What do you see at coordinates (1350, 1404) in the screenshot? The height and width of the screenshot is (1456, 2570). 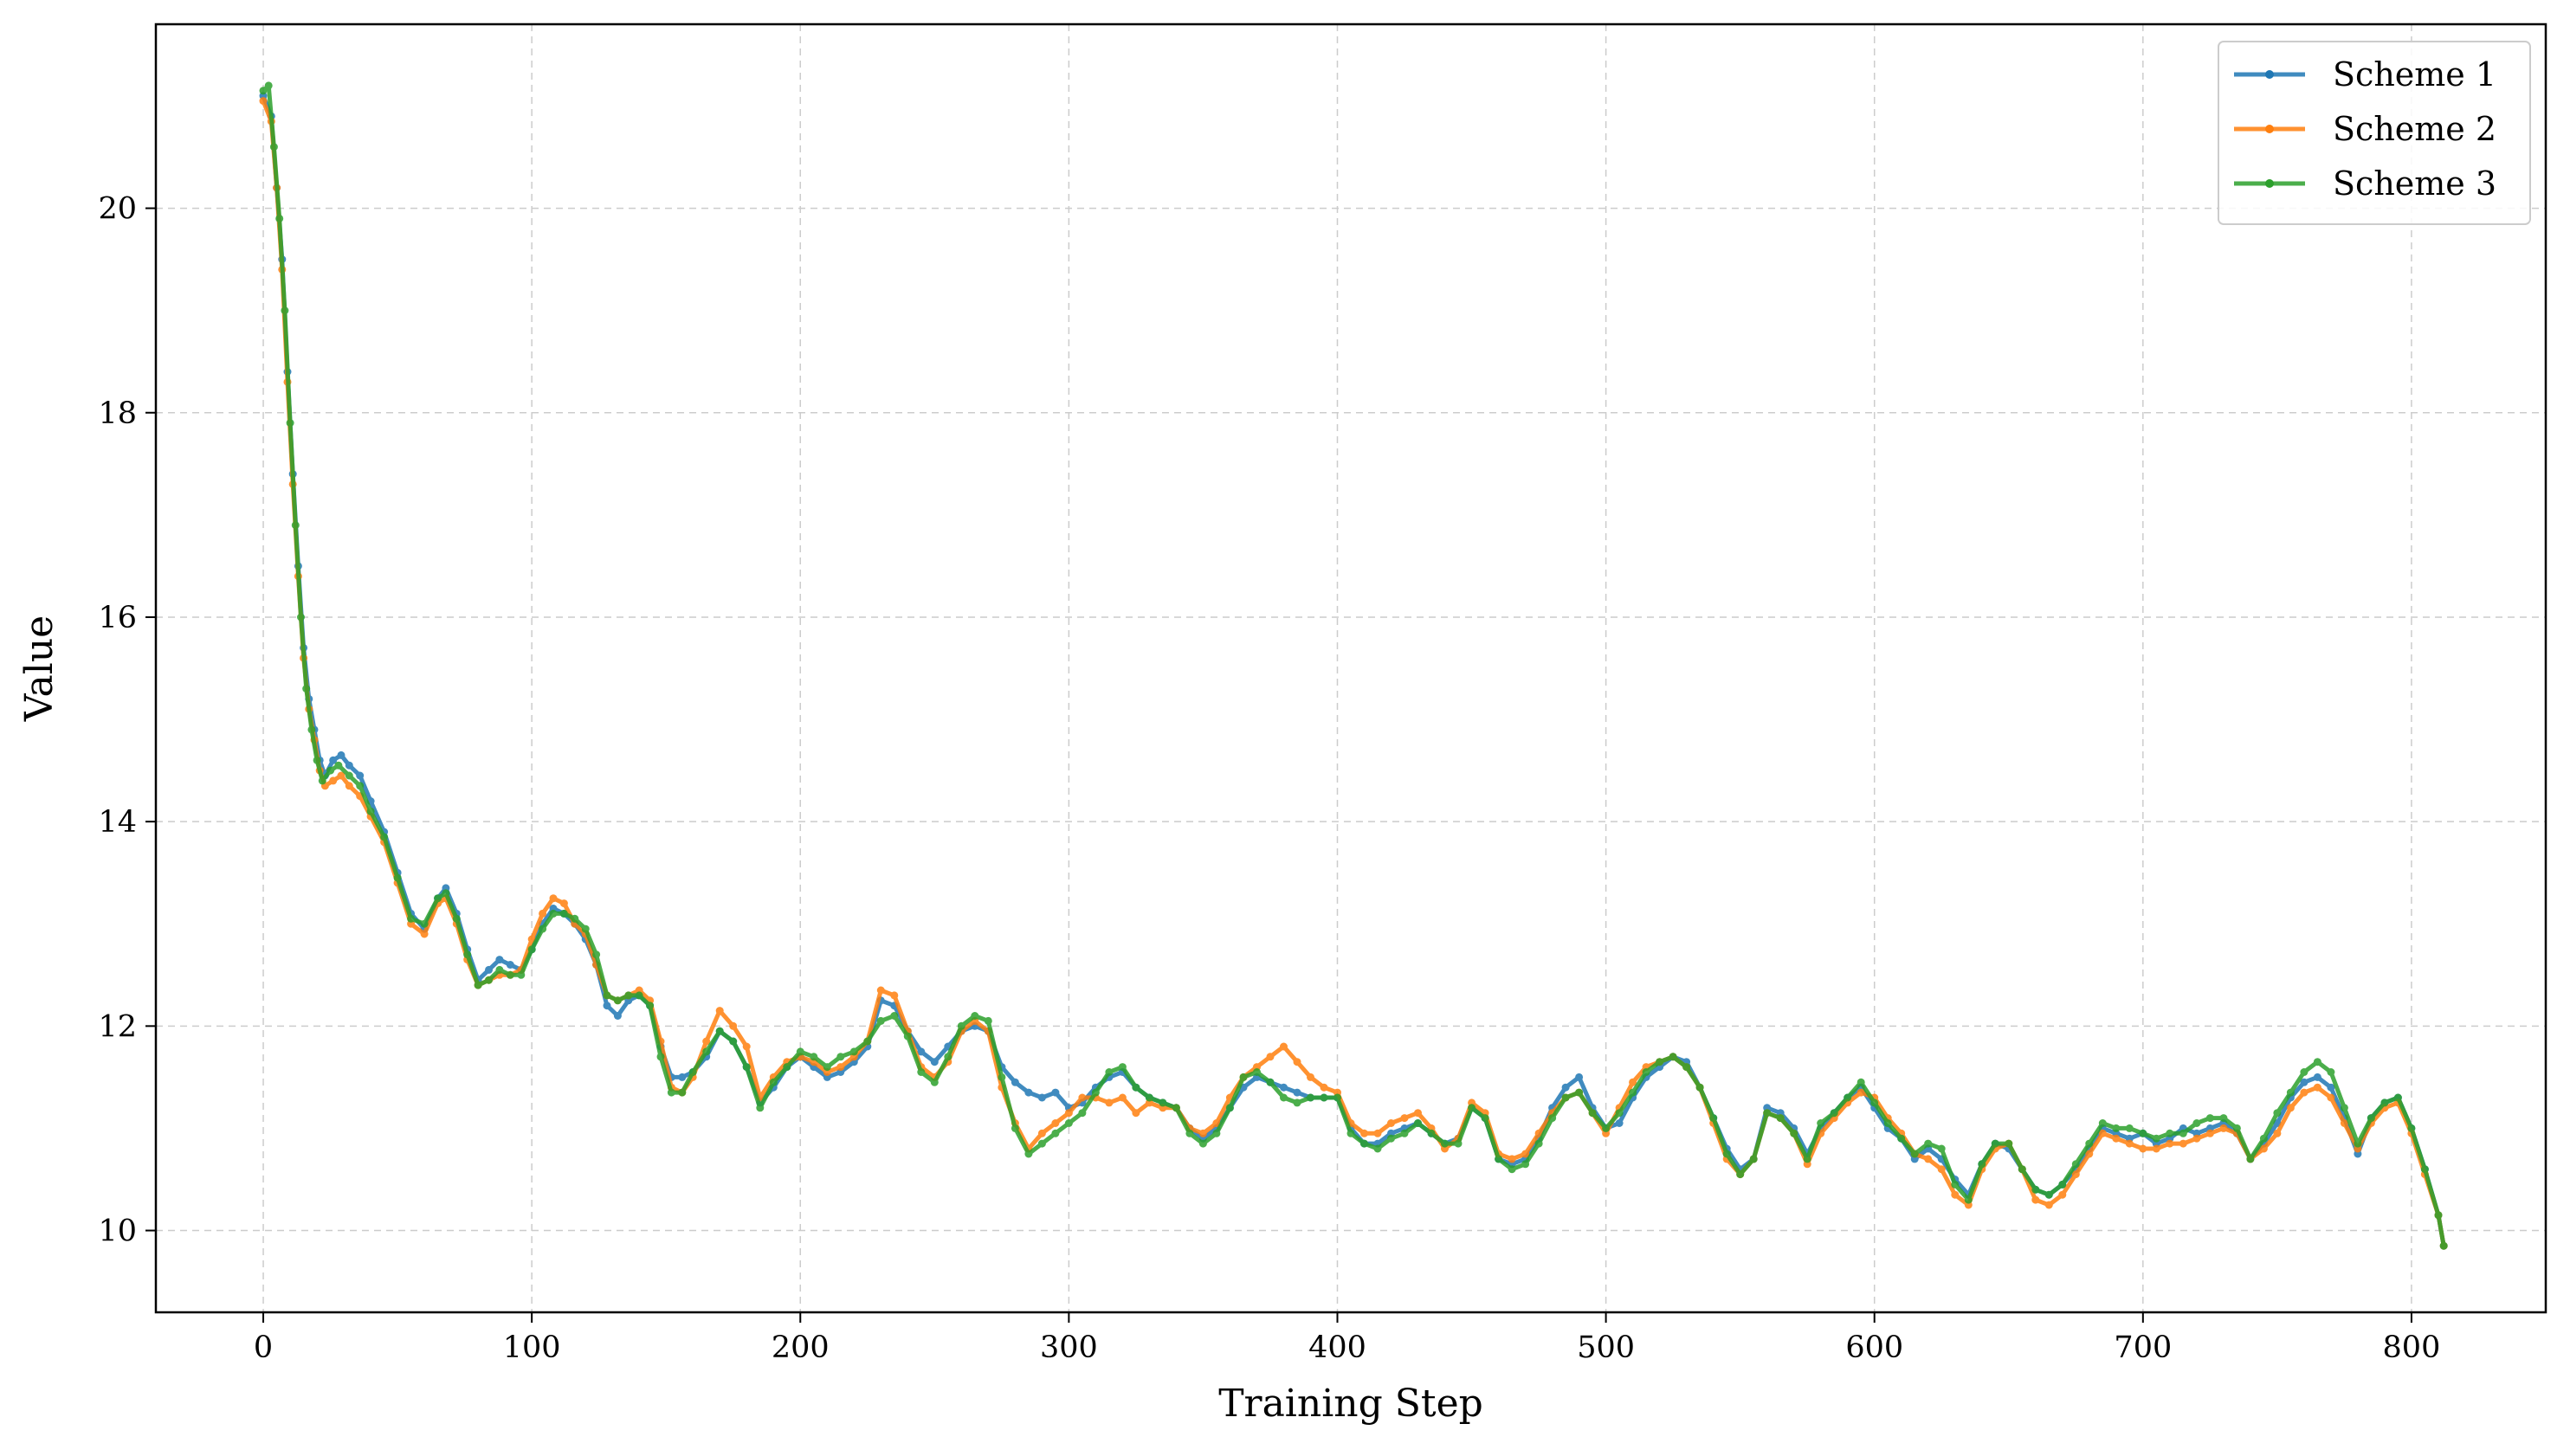 I see `x-axis-label: Training Step` at bounding box center [1350, 1404].